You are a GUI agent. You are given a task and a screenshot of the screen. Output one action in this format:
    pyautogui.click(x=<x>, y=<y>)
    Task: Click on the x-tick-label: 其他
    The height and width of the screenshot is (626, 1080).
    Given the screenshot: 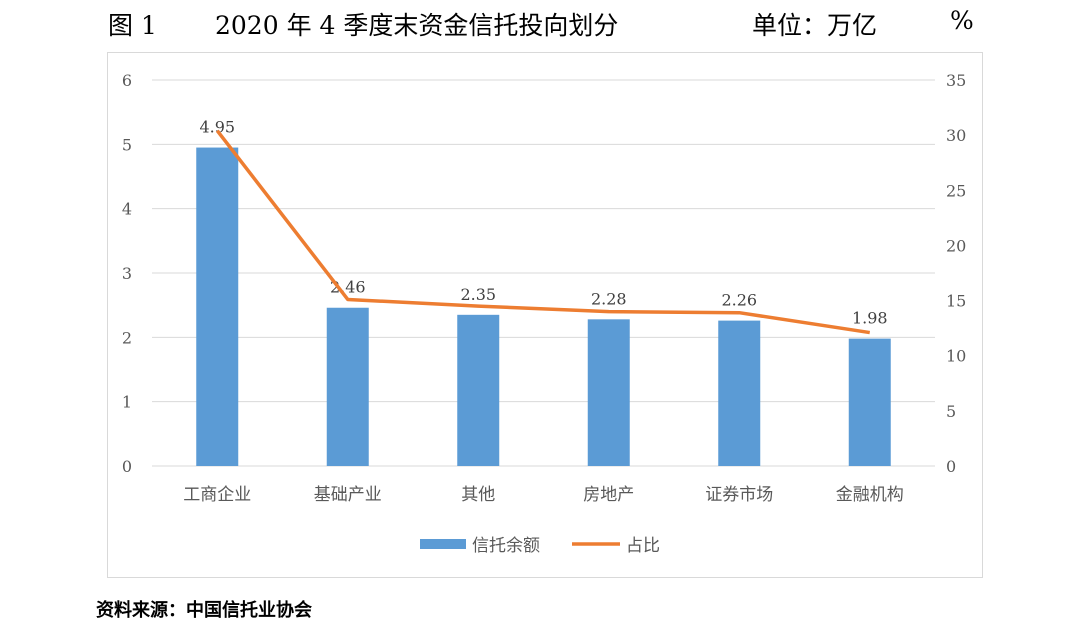 What is the action you would take?
    pyautogui.click(x=478, y=495)
    